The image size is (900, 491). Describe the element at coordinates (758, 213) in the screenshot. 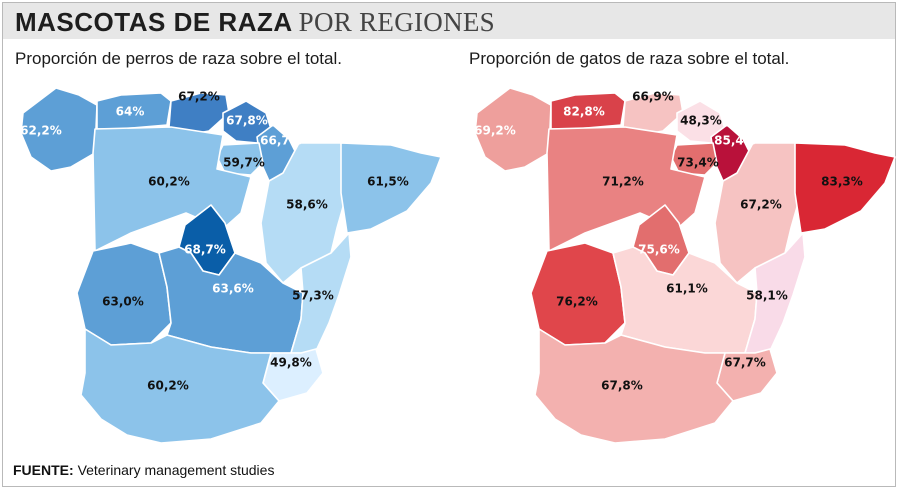

I see `cats-region-aragon` at that location.